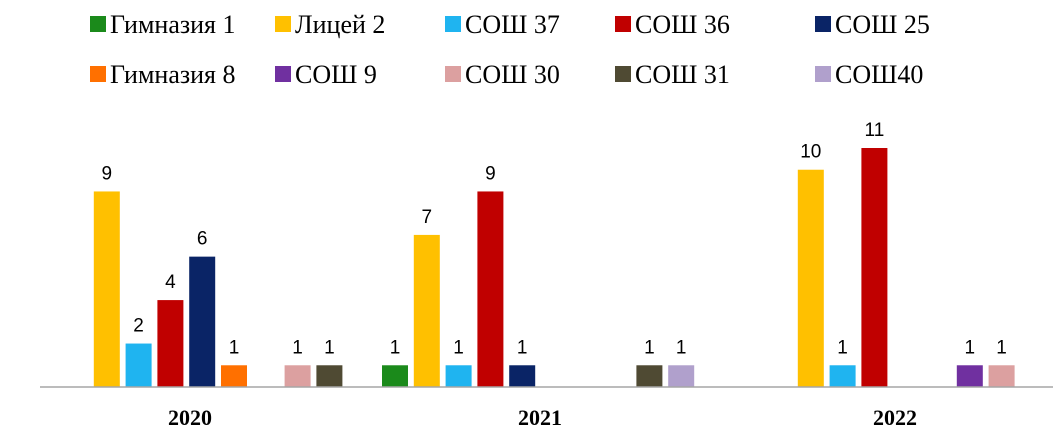 Image resolution: width=1053 pixels, height=429 pixels. What do you see at coordinates (879, 74) in the screenshot?
I see `legend-label: СОШ40` at bounding box center [879, 74].